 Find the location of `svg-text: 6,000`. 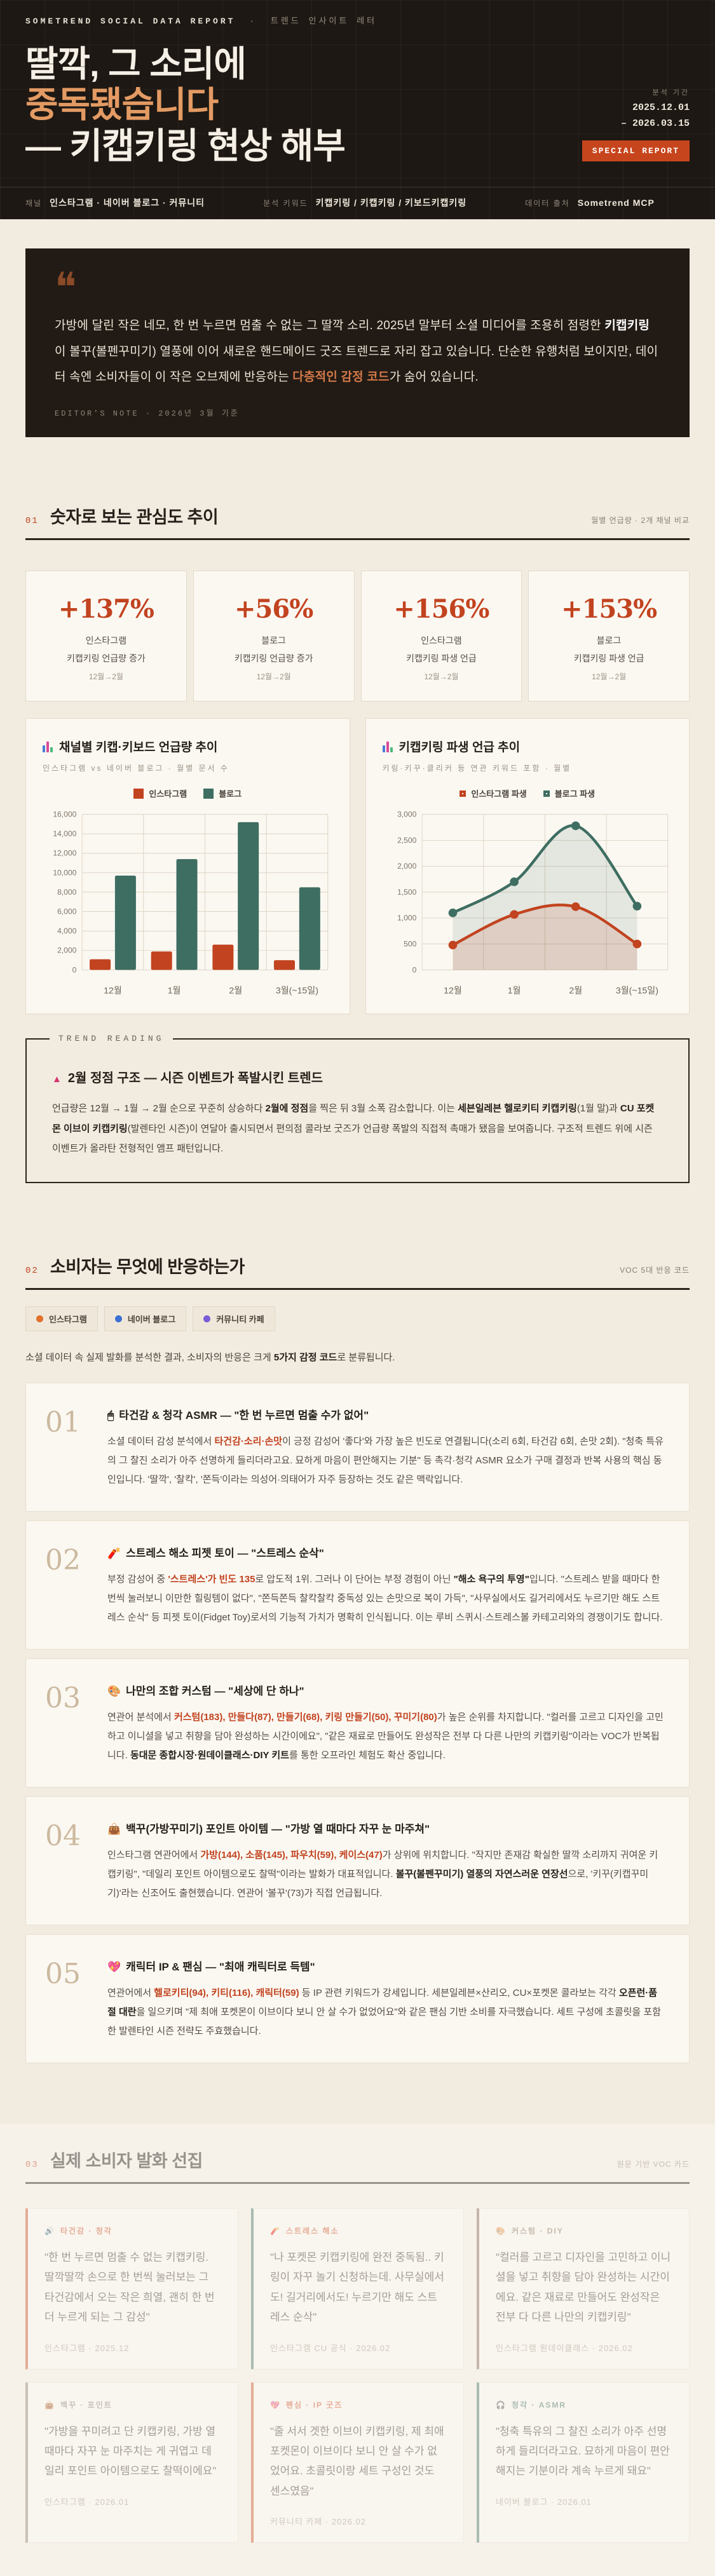

svg-text: 6,000 is located at coordinates (67, 912).